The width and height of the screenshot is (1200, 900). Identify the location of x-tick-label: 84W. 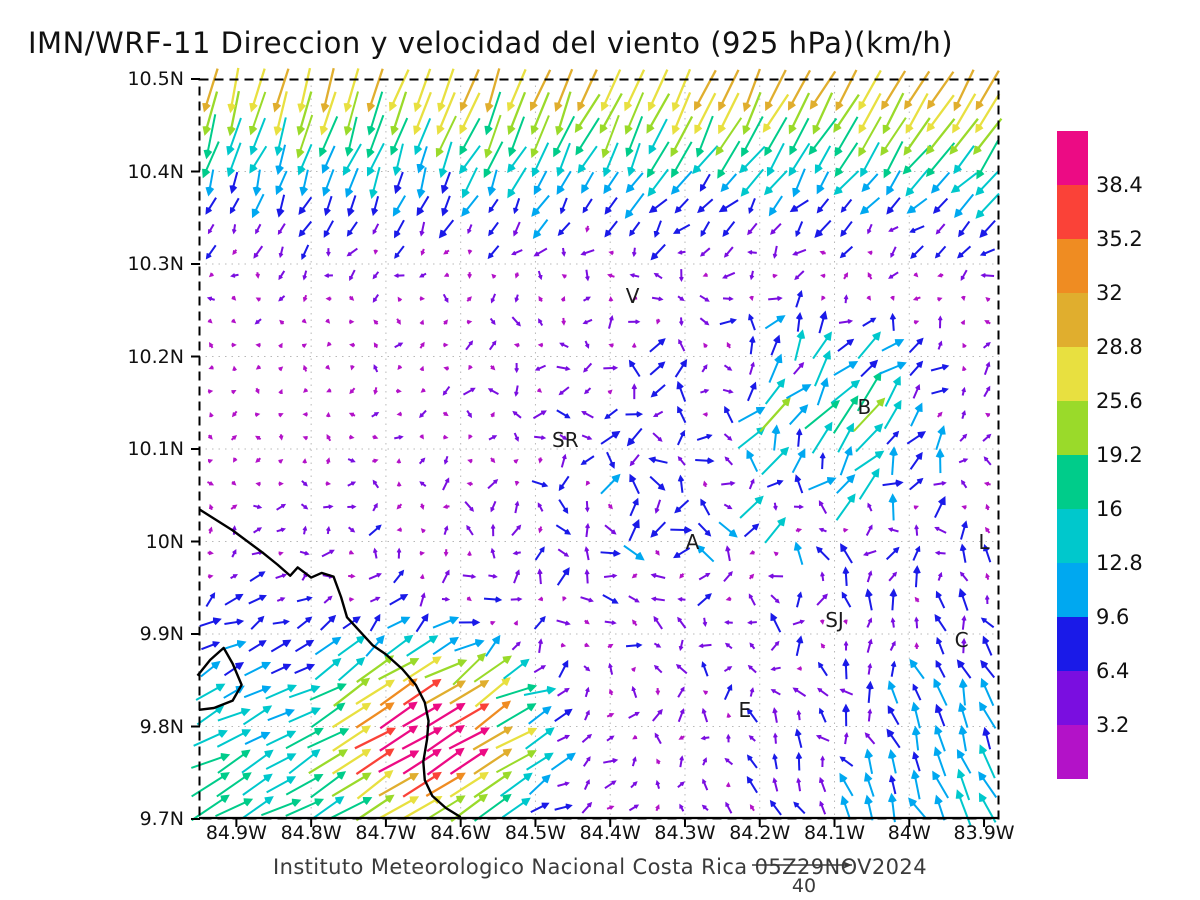
(909, 833).